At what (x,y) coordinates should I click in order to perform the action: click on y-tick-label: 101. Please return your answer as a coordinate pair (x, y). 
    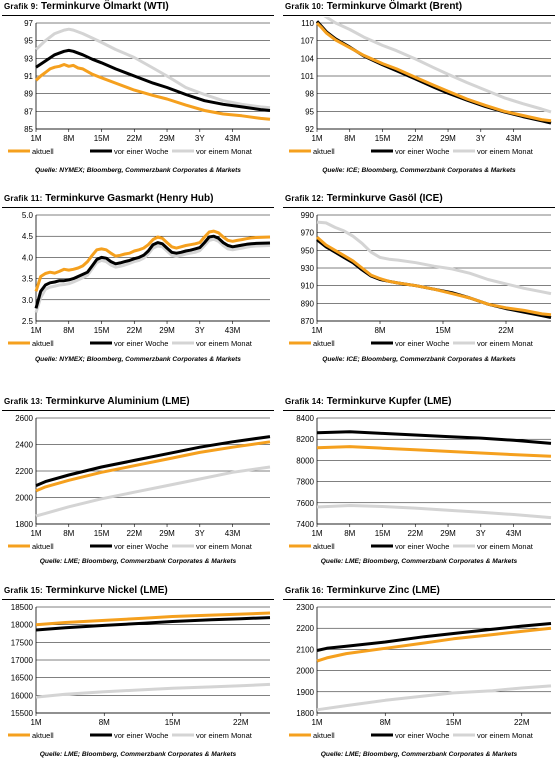
    Looking at the image, I should click on (308, 76).